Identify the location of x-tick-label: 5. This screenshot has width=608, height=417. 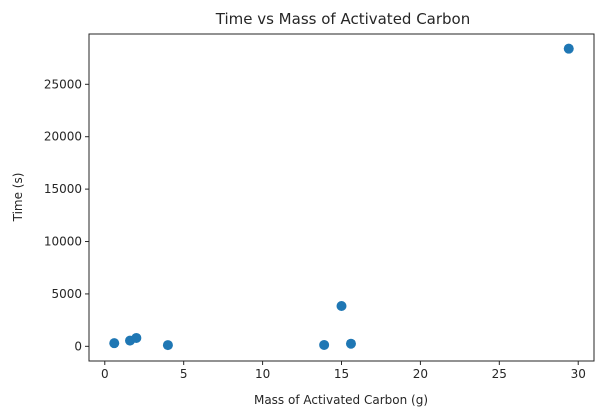
(184, 374).